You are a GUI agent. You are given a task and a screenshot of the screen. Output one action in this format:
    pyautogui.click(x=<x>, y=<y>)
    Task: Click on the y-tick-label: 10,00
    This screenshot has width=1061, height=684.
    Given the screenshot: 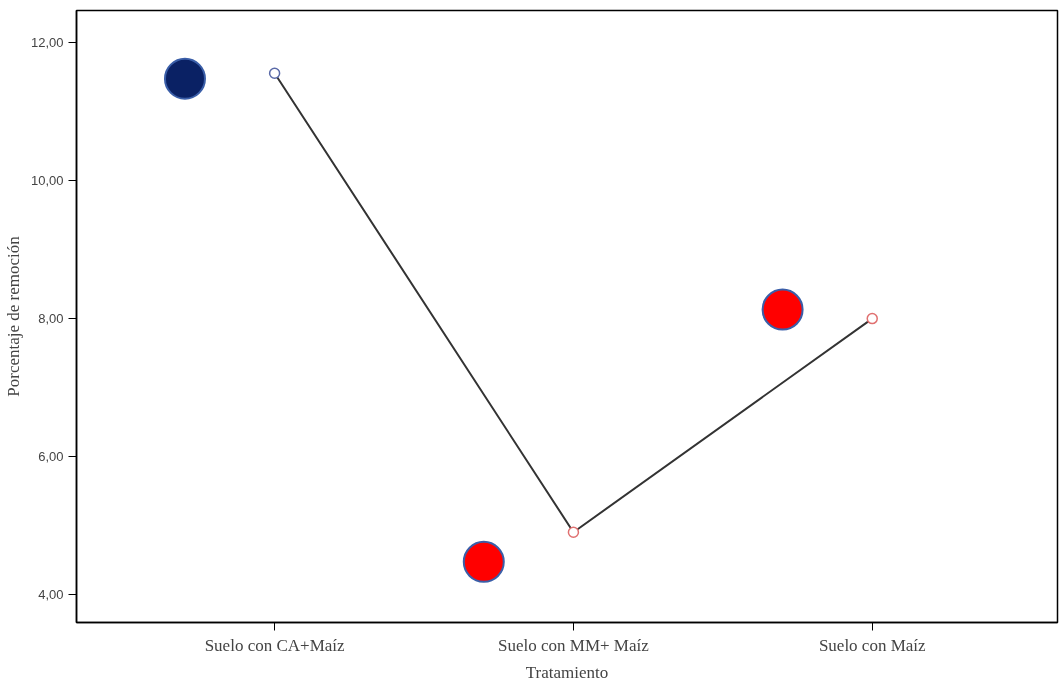 What is the action you would take?
    pyautogui.click(x=47, y=181)
    